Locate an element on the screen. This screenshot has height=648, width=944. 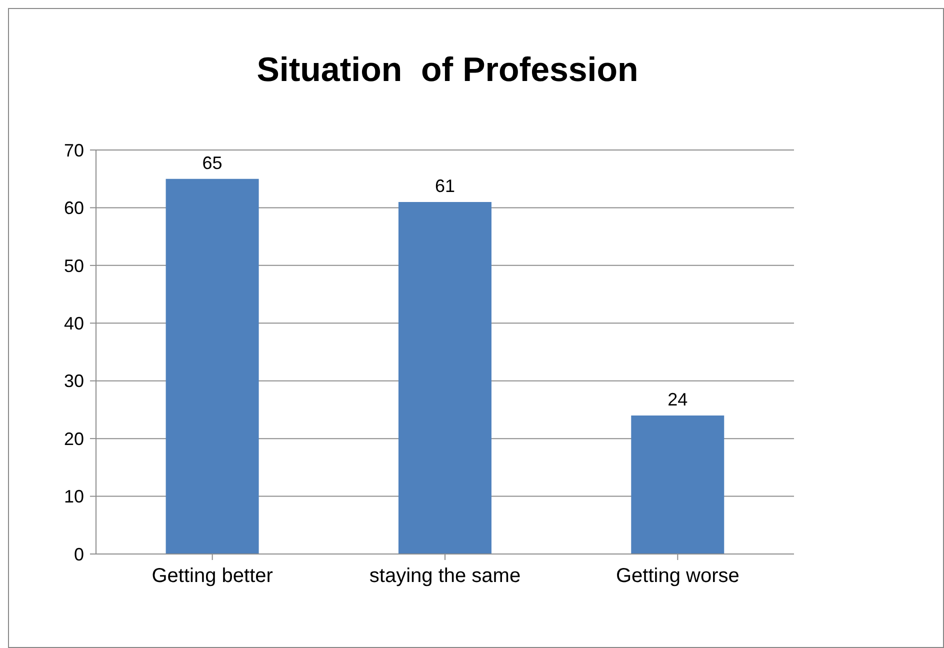
y-tick-label: 30 is located at coordinates (74, 381).